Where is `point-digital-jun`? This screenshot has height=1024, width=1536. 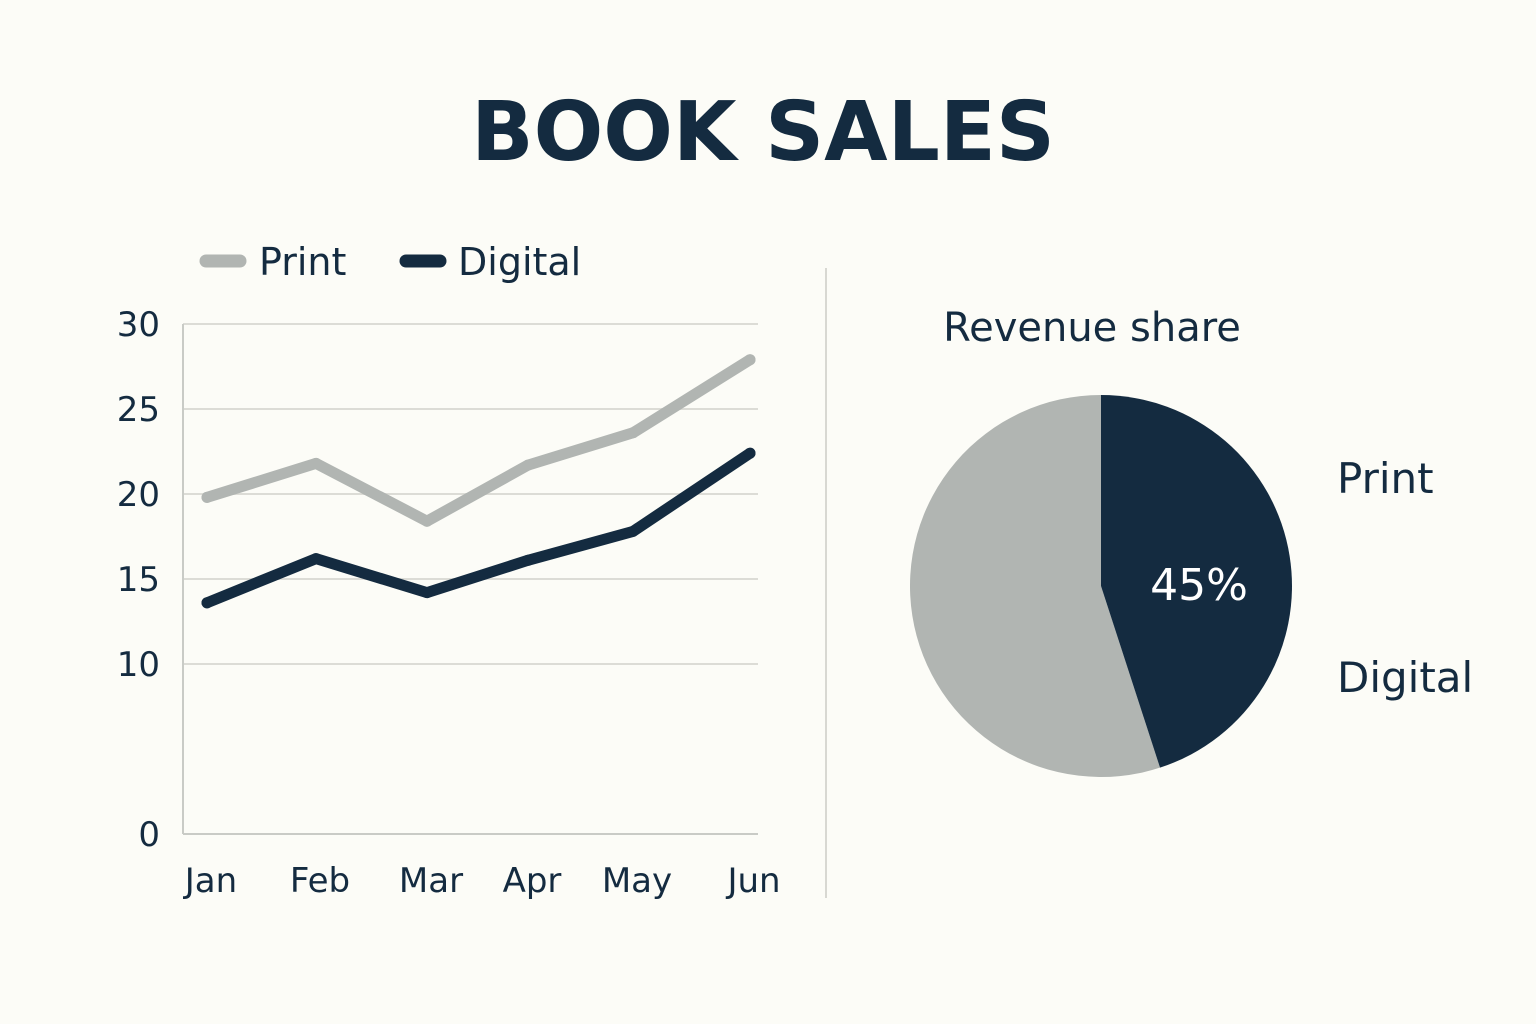
point-digital-jun is located at coordinates (750, 453).